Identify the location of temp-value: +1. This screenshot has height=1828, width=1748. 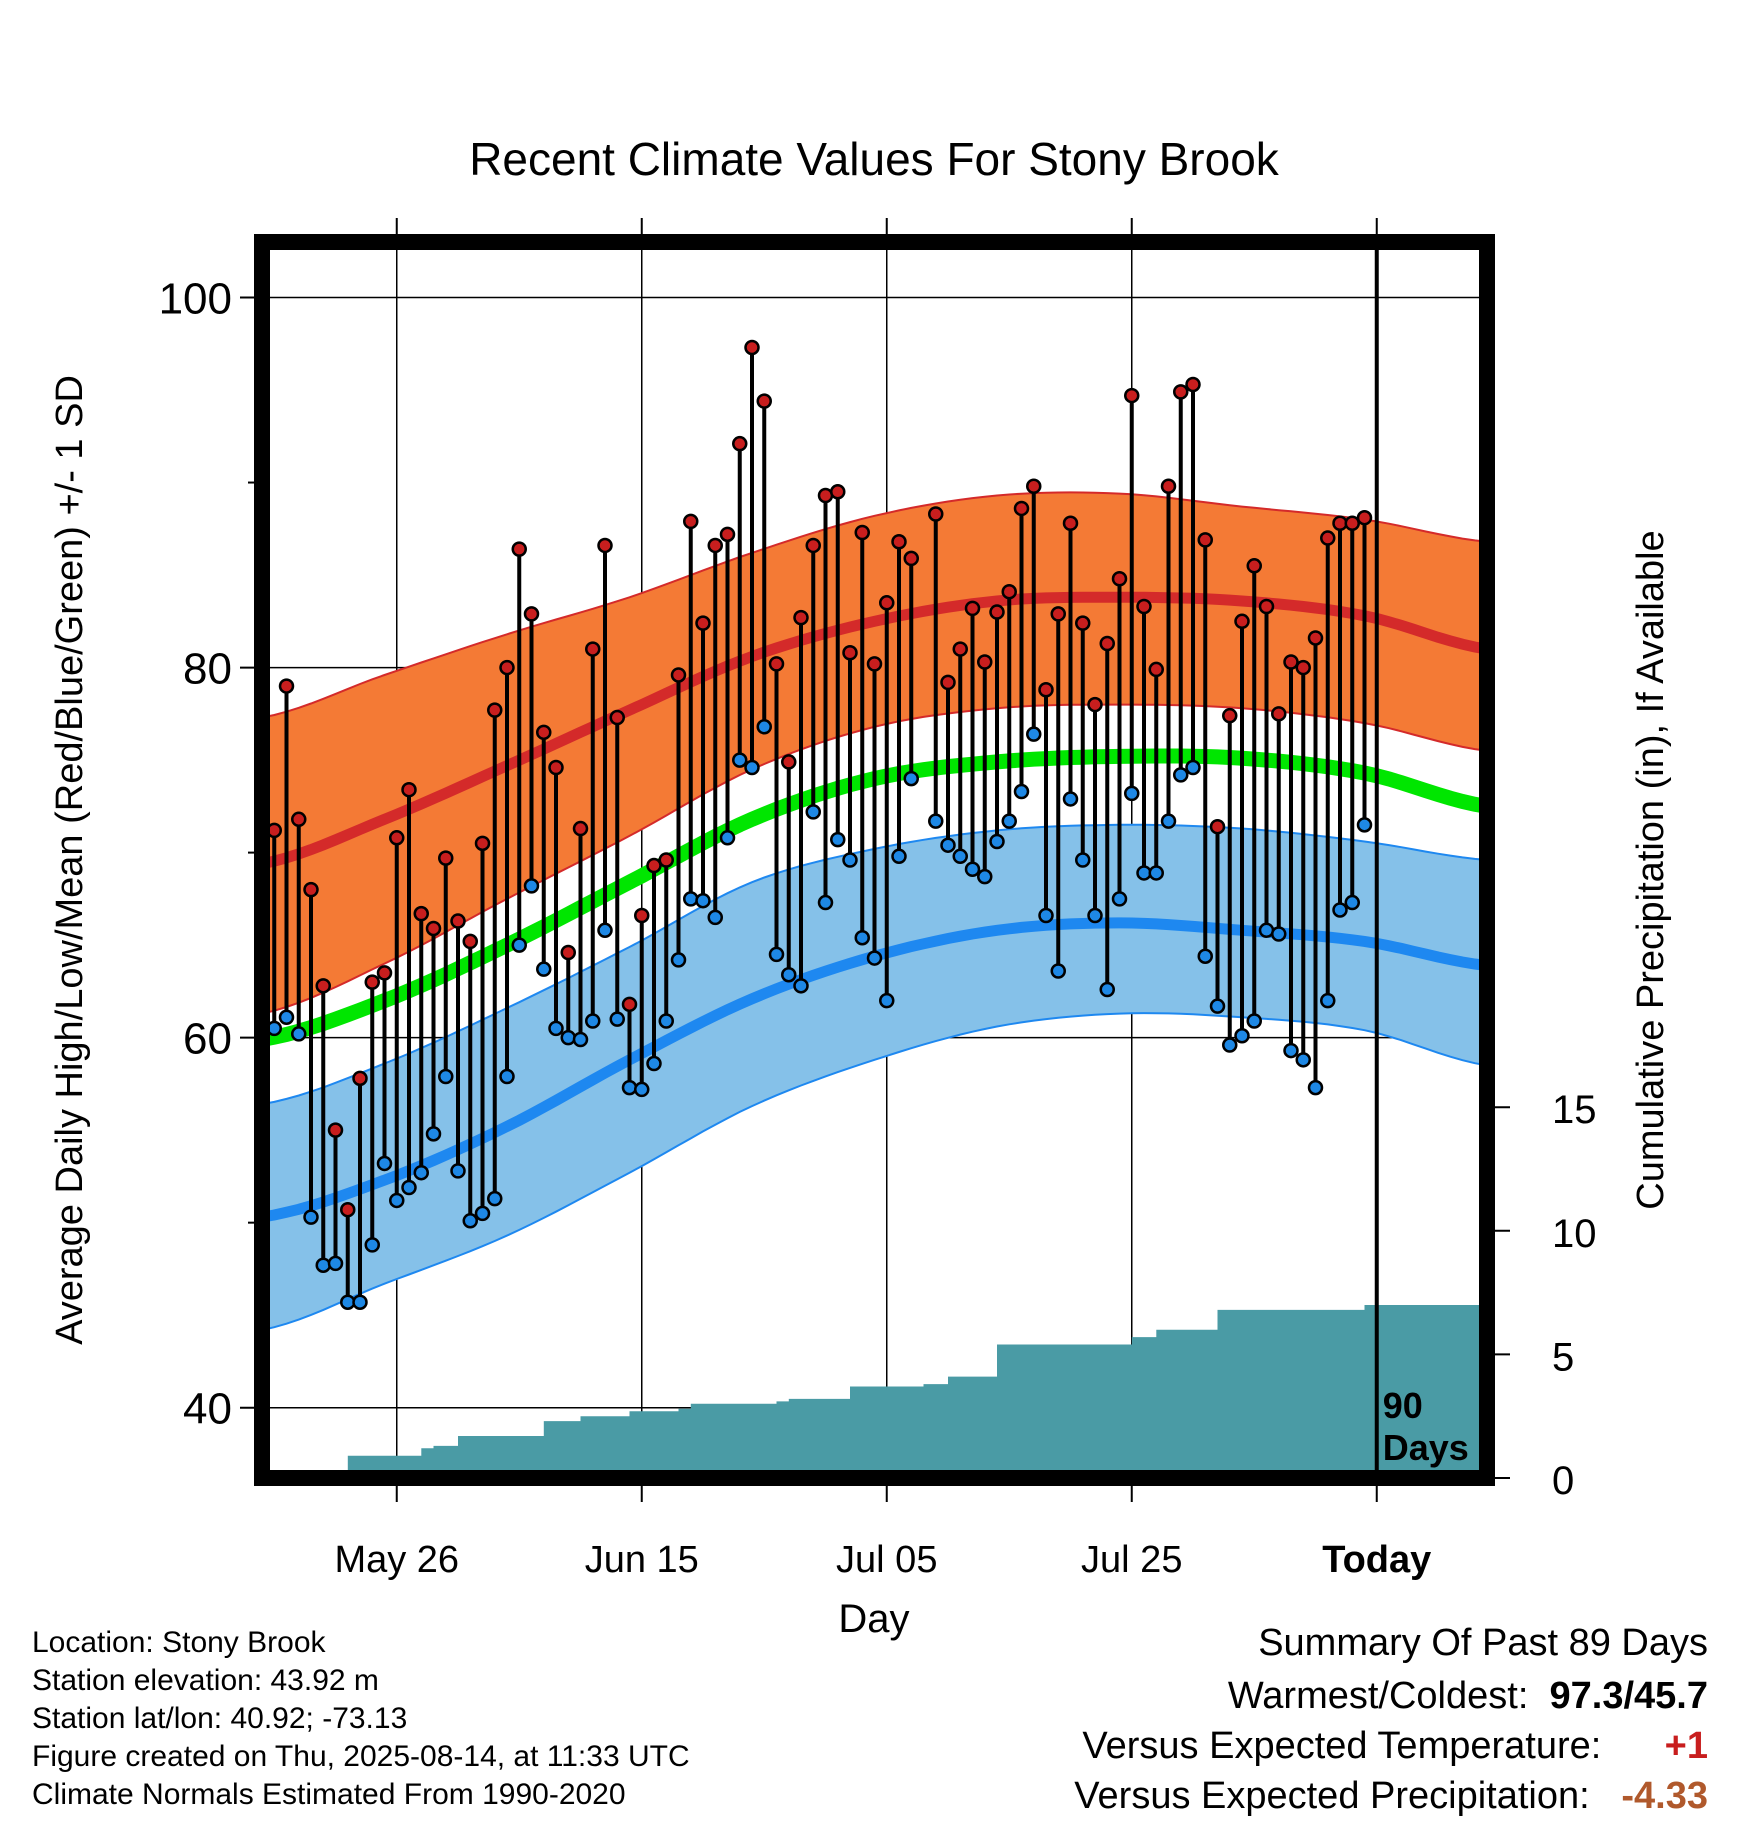
(1686, 1746).